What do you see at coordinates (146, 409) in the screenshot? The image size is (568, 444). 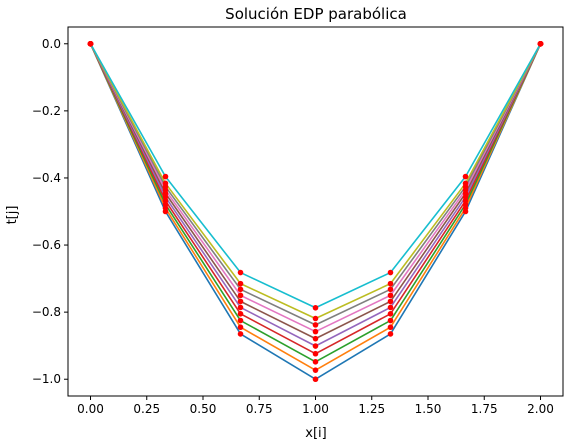 I see `x-tick-label: 0.25` at bounding box center [146, 409].